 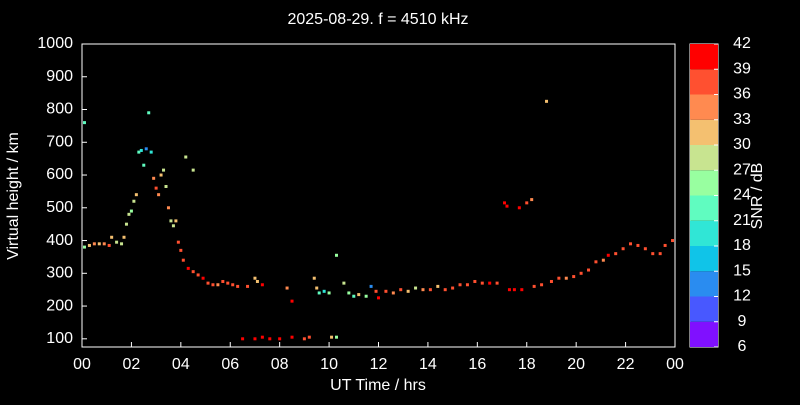 What do you see at coordinates (477, 364) in the screenshot?
I see `x-tick-label: 16` at bounding box center [477, 364].